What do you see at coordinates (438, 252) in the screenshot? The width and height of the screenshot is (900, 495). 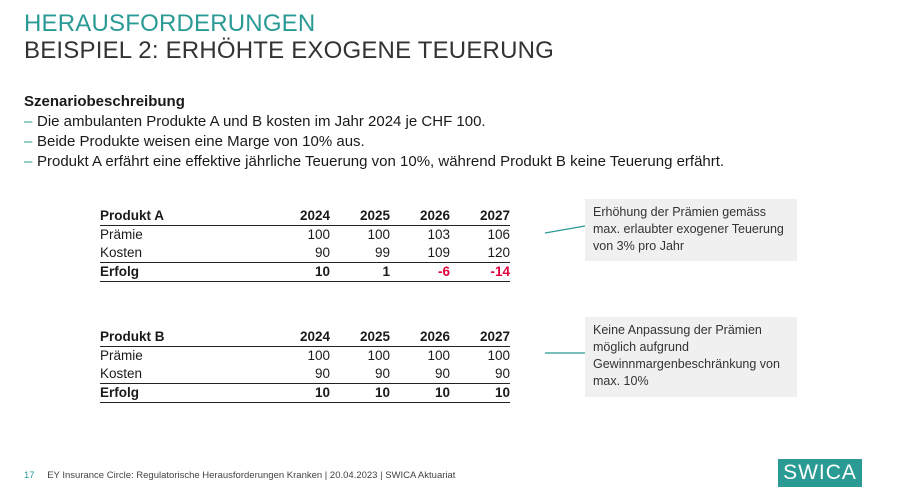 I see `cell-value: 109` at bounding box center [438, 252].